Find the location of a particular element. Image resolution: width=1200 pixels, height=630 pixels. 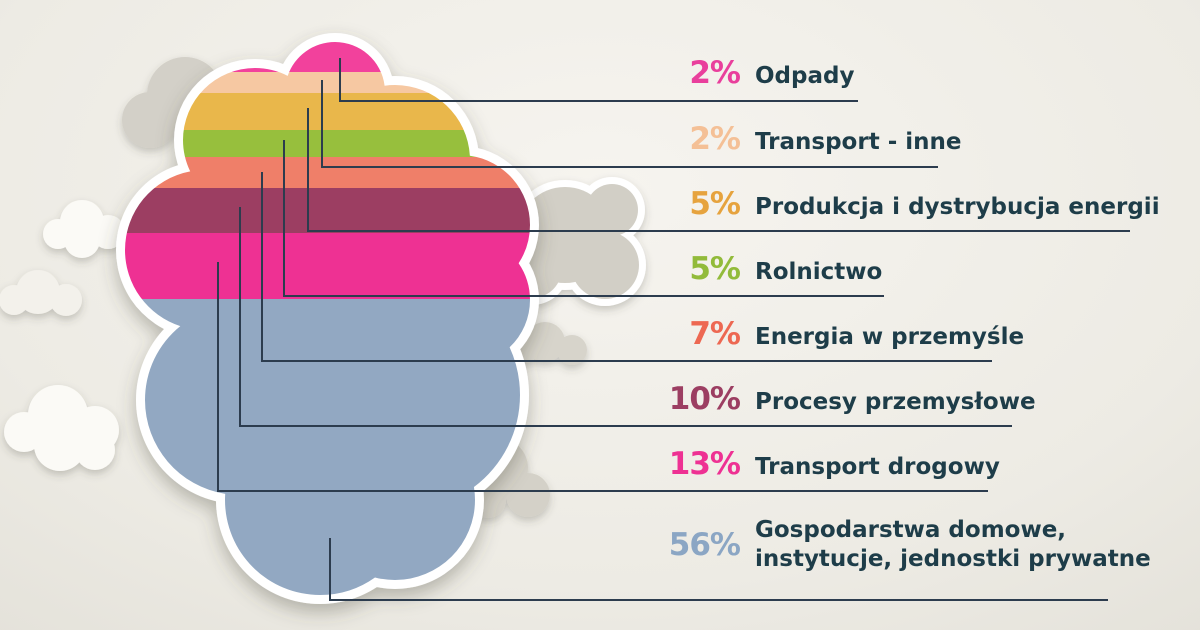

segment-energia-przemysl is located at coordinates (327, 172).